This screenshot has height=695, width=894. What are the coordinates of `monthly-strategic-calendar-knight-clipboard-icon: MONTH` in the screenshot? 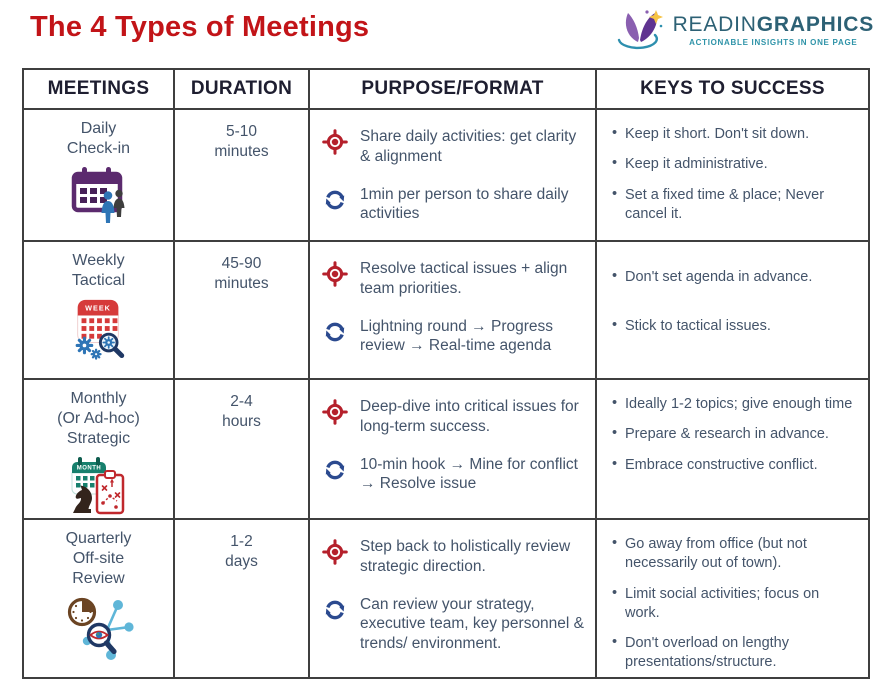 It's located at (97, 486).